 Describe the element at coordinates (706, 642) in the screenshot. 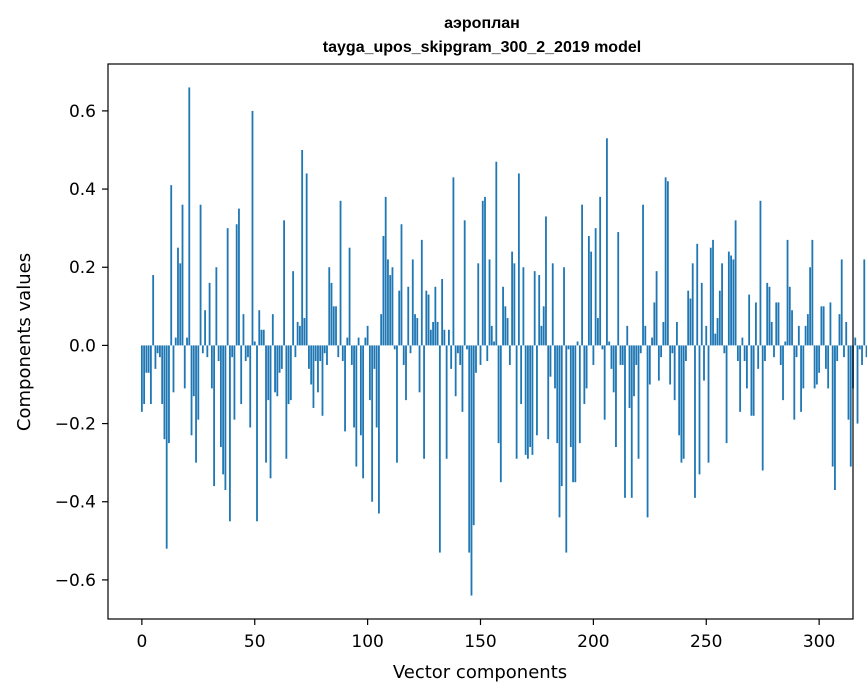

I see `x-tick-label: 250` at that location.